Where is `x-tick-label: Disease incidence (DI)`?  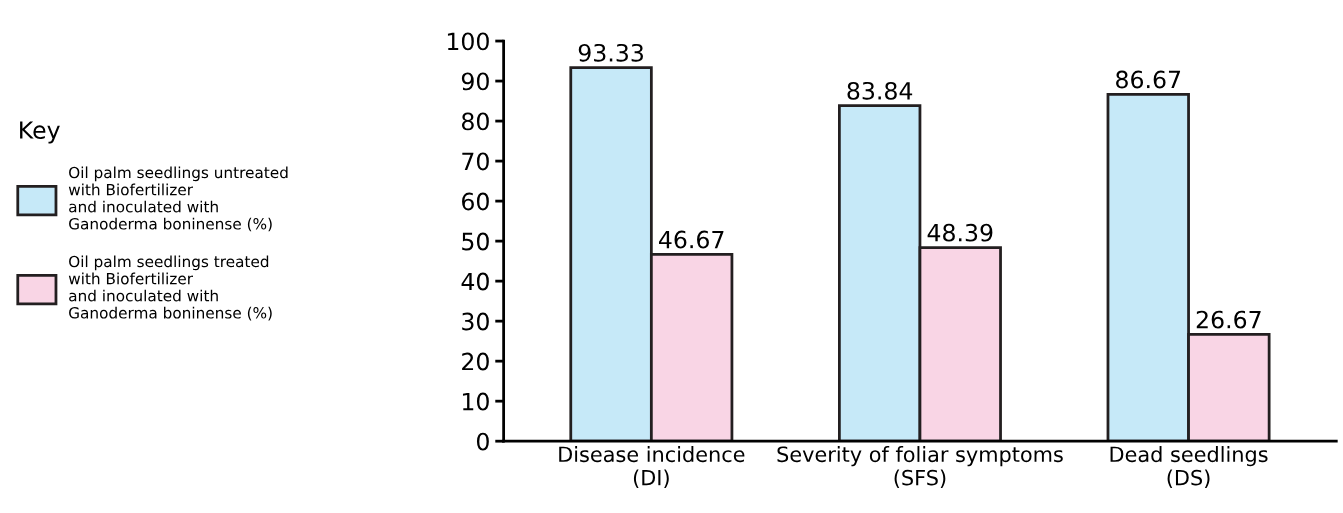
x-tick-label: Disease incidence (DI) is located at coordinates (652, 467).